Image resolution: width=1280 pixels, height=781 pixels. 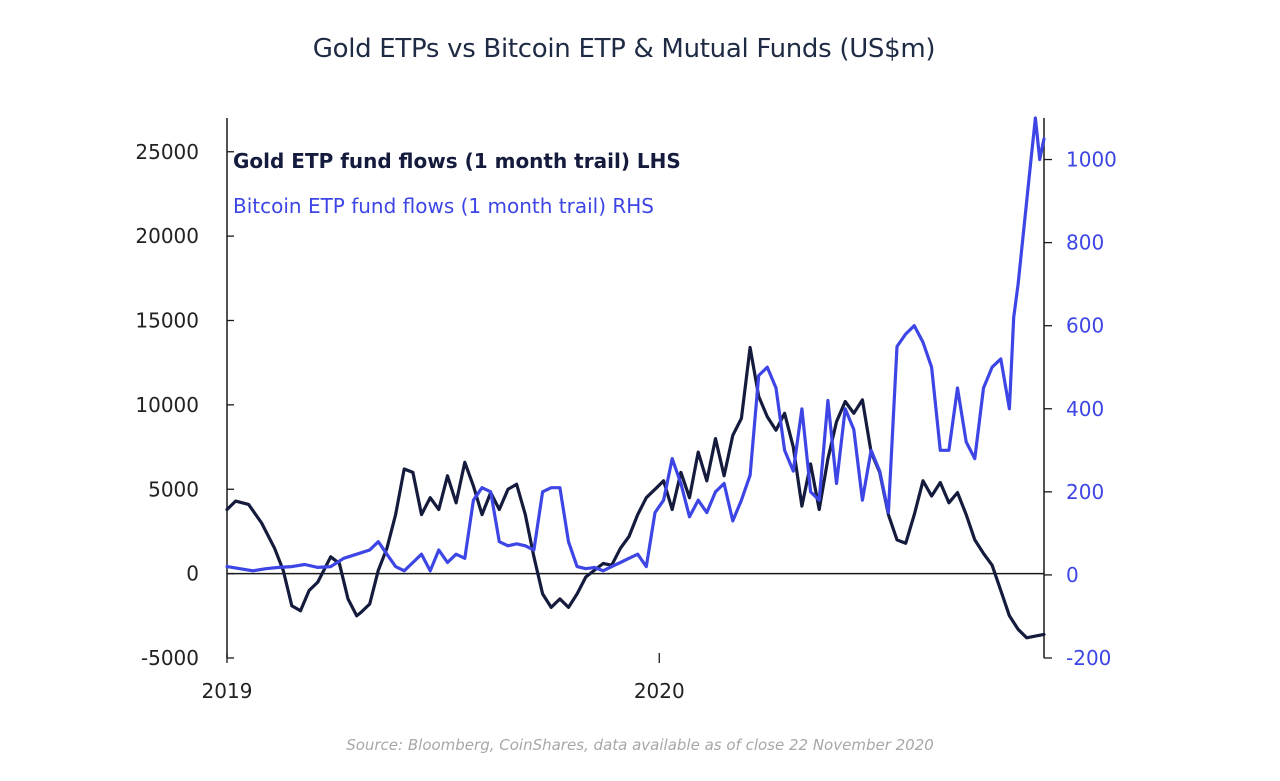 What do you see at coordinates (227, 691) in the screenshot?
I see `x-tick-label: 2019` at bounding box center [227, 691].